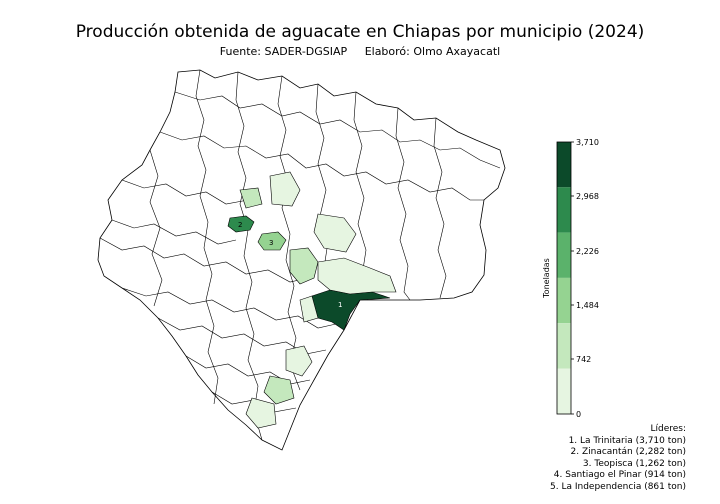 The image size is (720, 504). I want to click on municipio-region-e, so click(251, 198).